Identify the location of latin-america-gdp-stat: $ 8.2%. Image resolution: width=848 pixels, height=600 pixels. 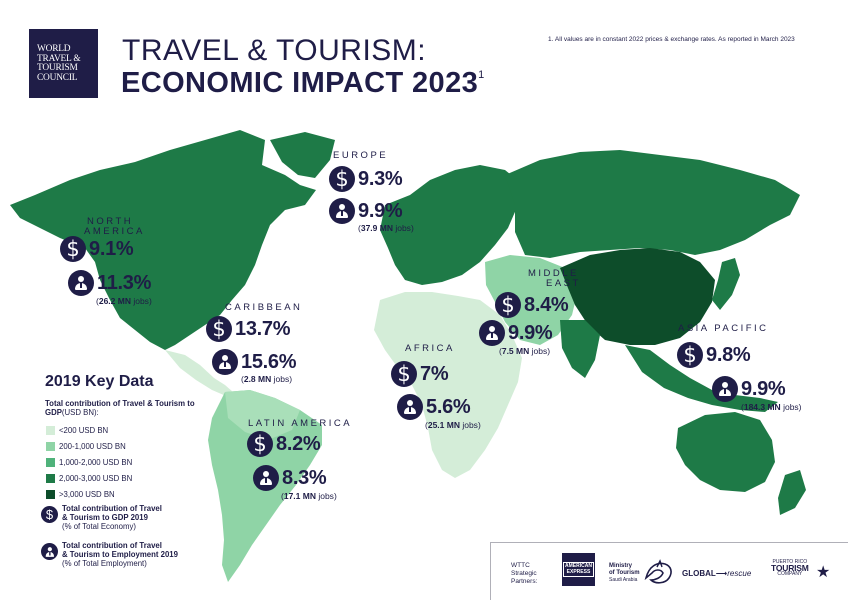
(284, 444).